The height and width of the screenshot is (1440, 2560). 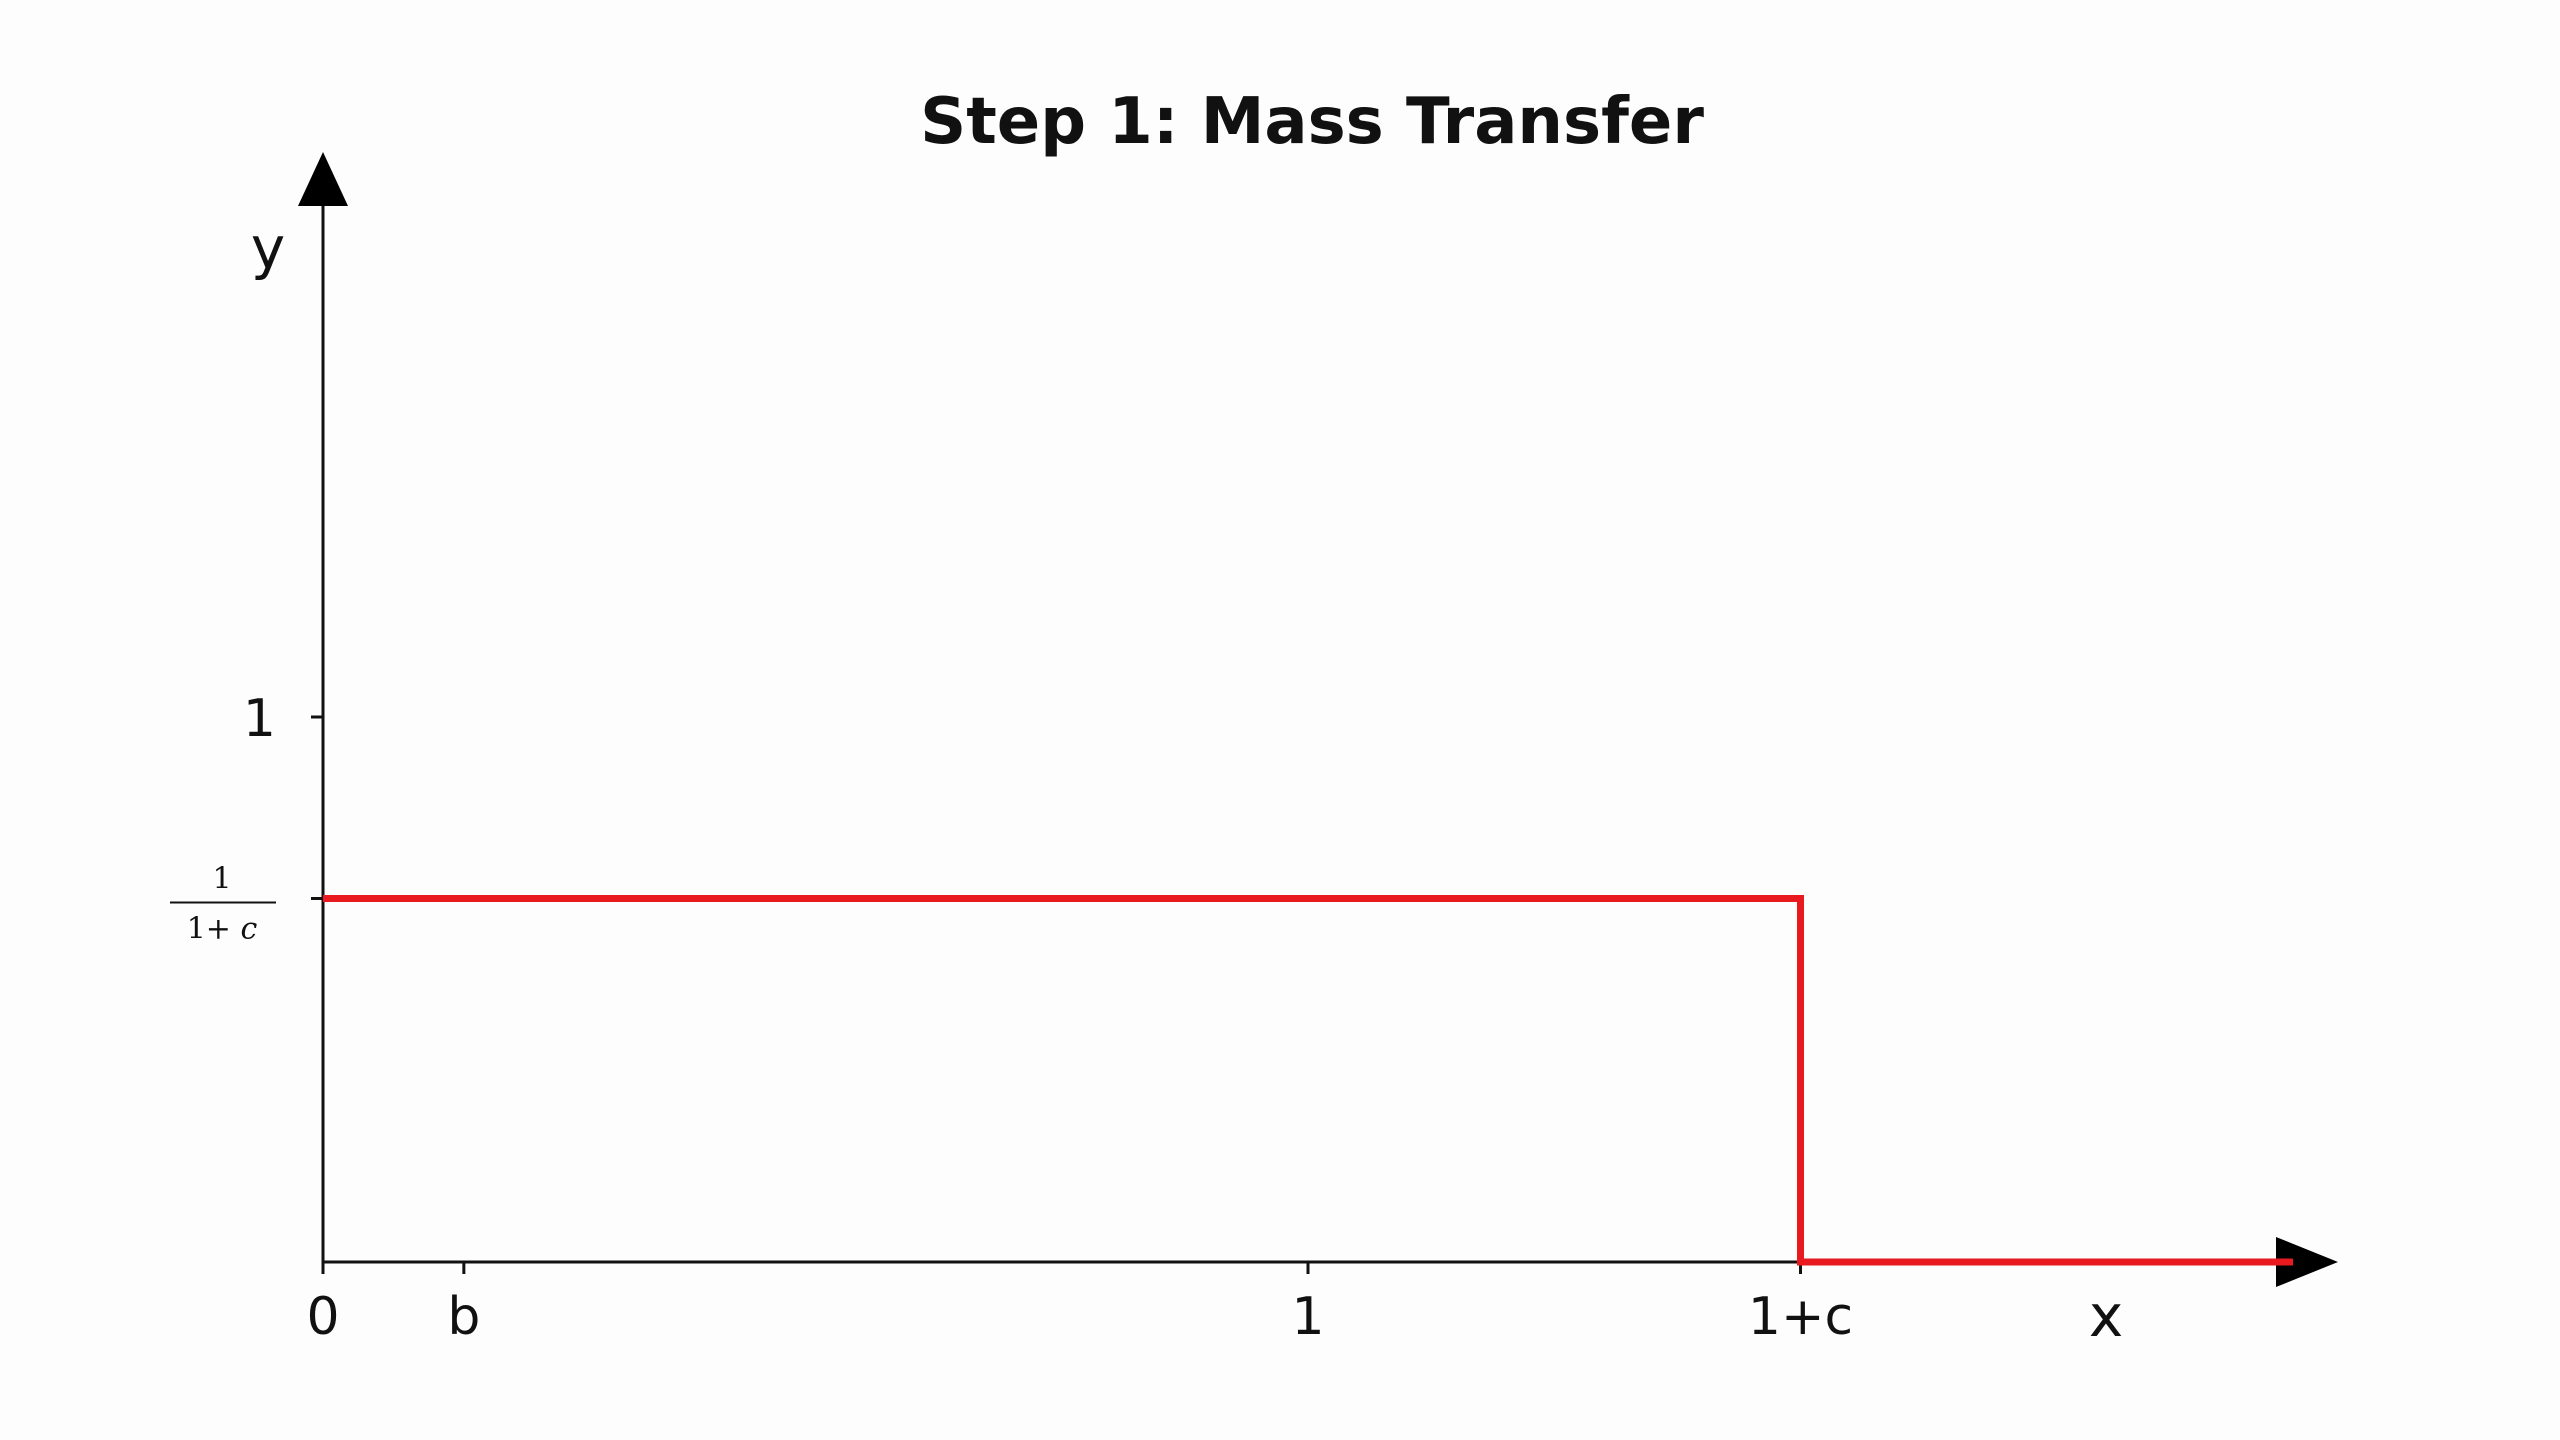 What do you see at coordinates (223, 903) in the screenshot?
I see `y-tick-fraction: 1 1+ c` at bounding box center [223, 903].